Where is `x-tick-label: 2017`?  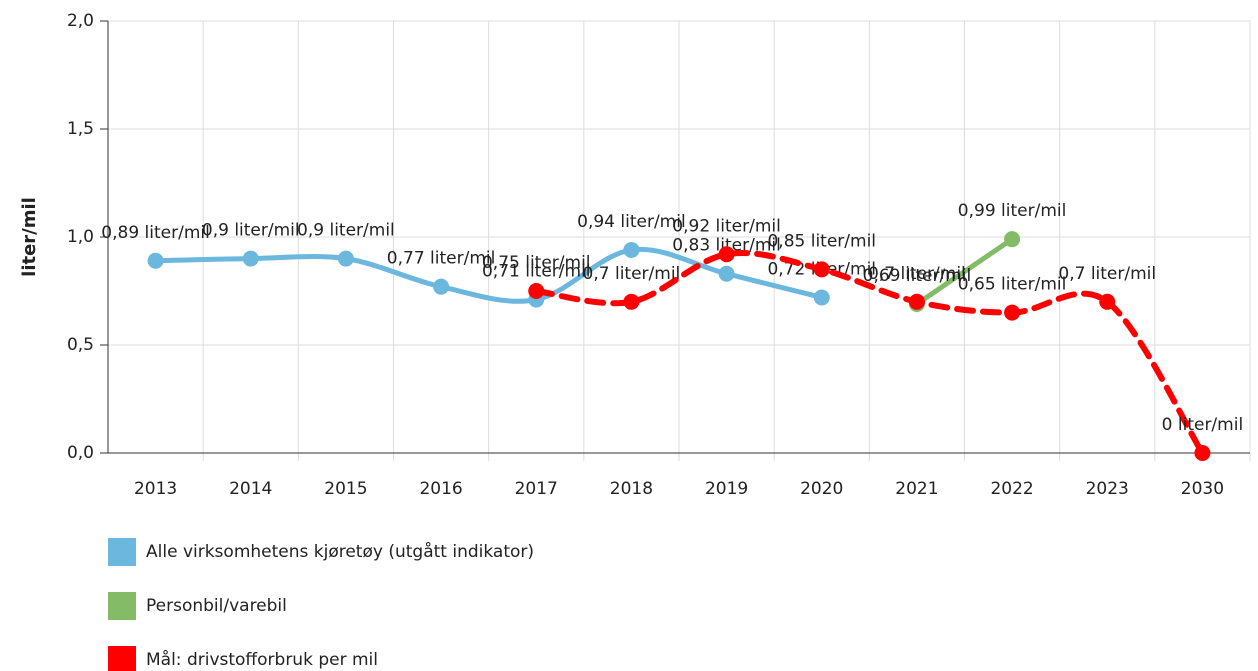
x-tick-label: 2017 is located at coordinates (536, 489).